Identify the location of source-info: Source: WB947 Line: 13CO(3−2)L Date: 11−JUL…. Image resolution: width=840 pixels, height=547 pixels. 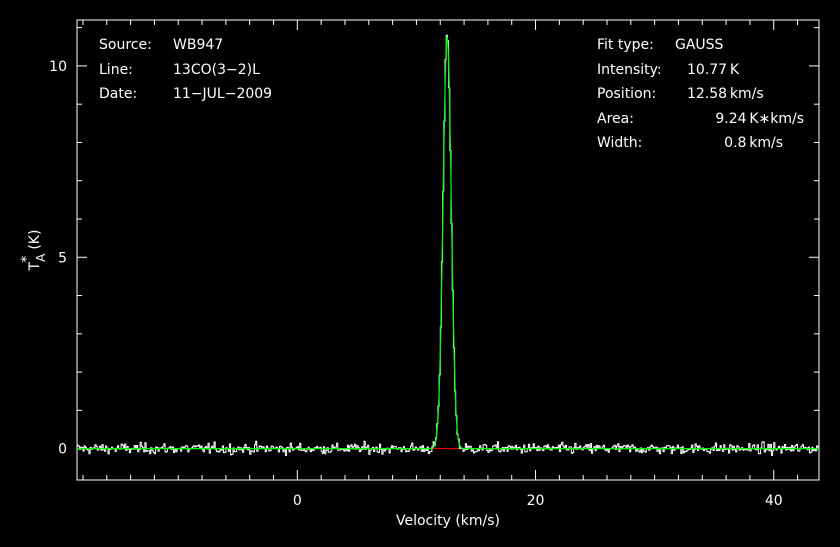
(185, 70).